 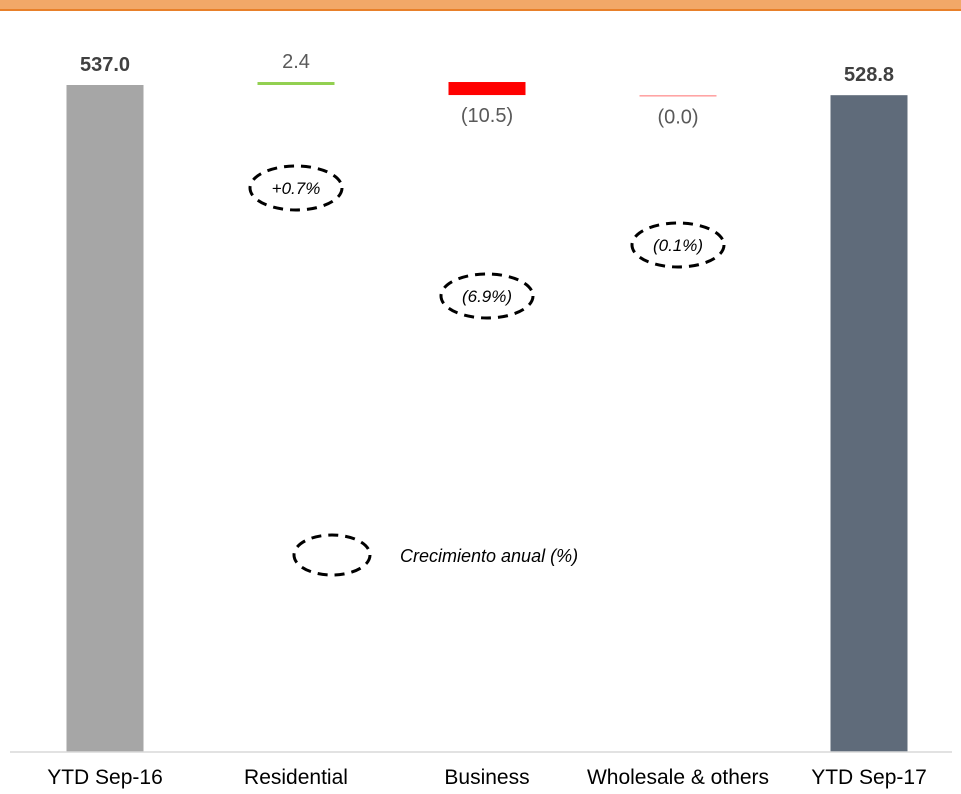 What do you see at coordinates (296, 62) in the screenshot?
I see `value-label-1: 2.4` at bounding box center [296, 62].